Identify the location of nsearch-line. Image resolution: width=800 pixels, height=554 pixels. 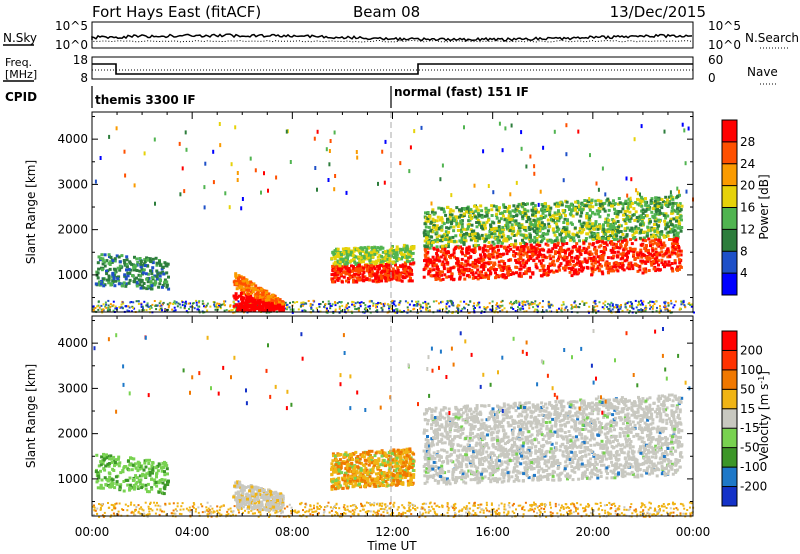
(392, 41).